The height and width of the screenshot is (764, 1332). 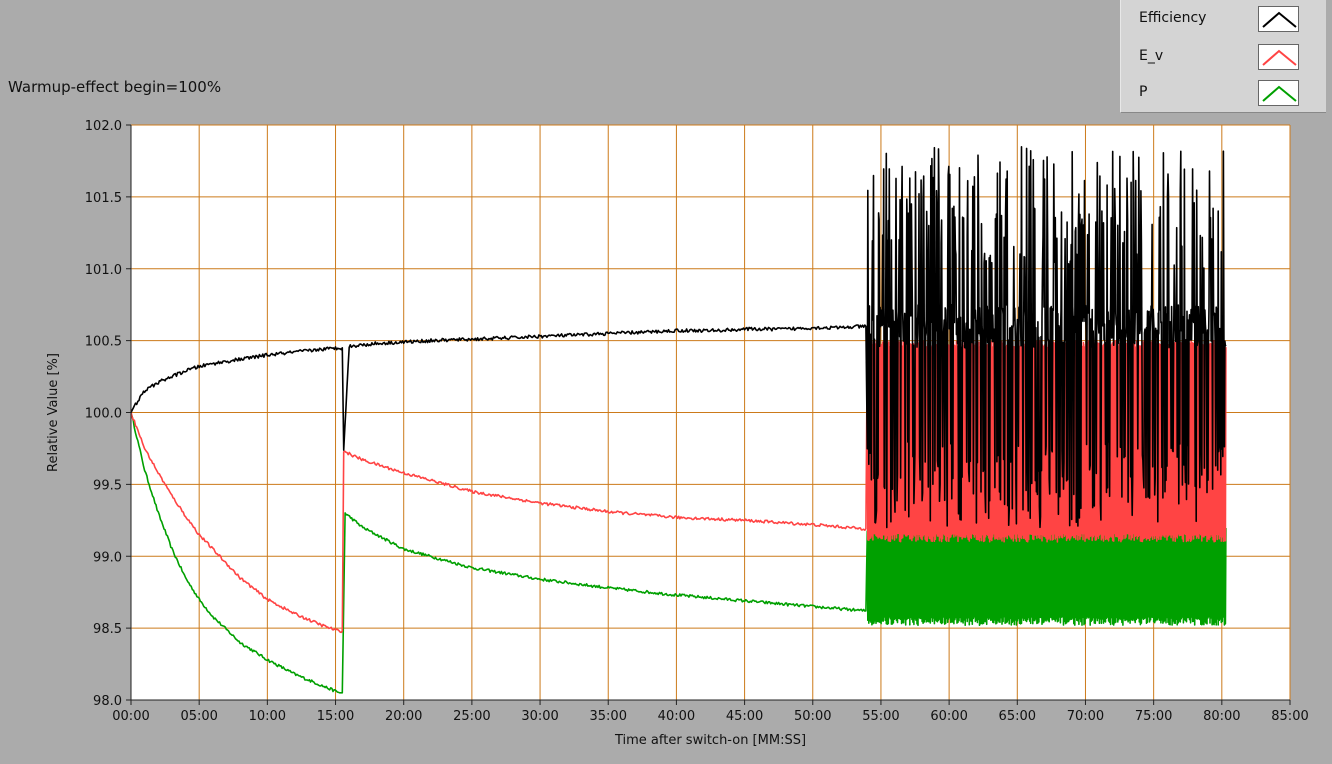 What do you see at coordinates (53, 412) in the screenshot?
I see `y-axis-label: Relative Value [%]` at bounding box center [53, 412].